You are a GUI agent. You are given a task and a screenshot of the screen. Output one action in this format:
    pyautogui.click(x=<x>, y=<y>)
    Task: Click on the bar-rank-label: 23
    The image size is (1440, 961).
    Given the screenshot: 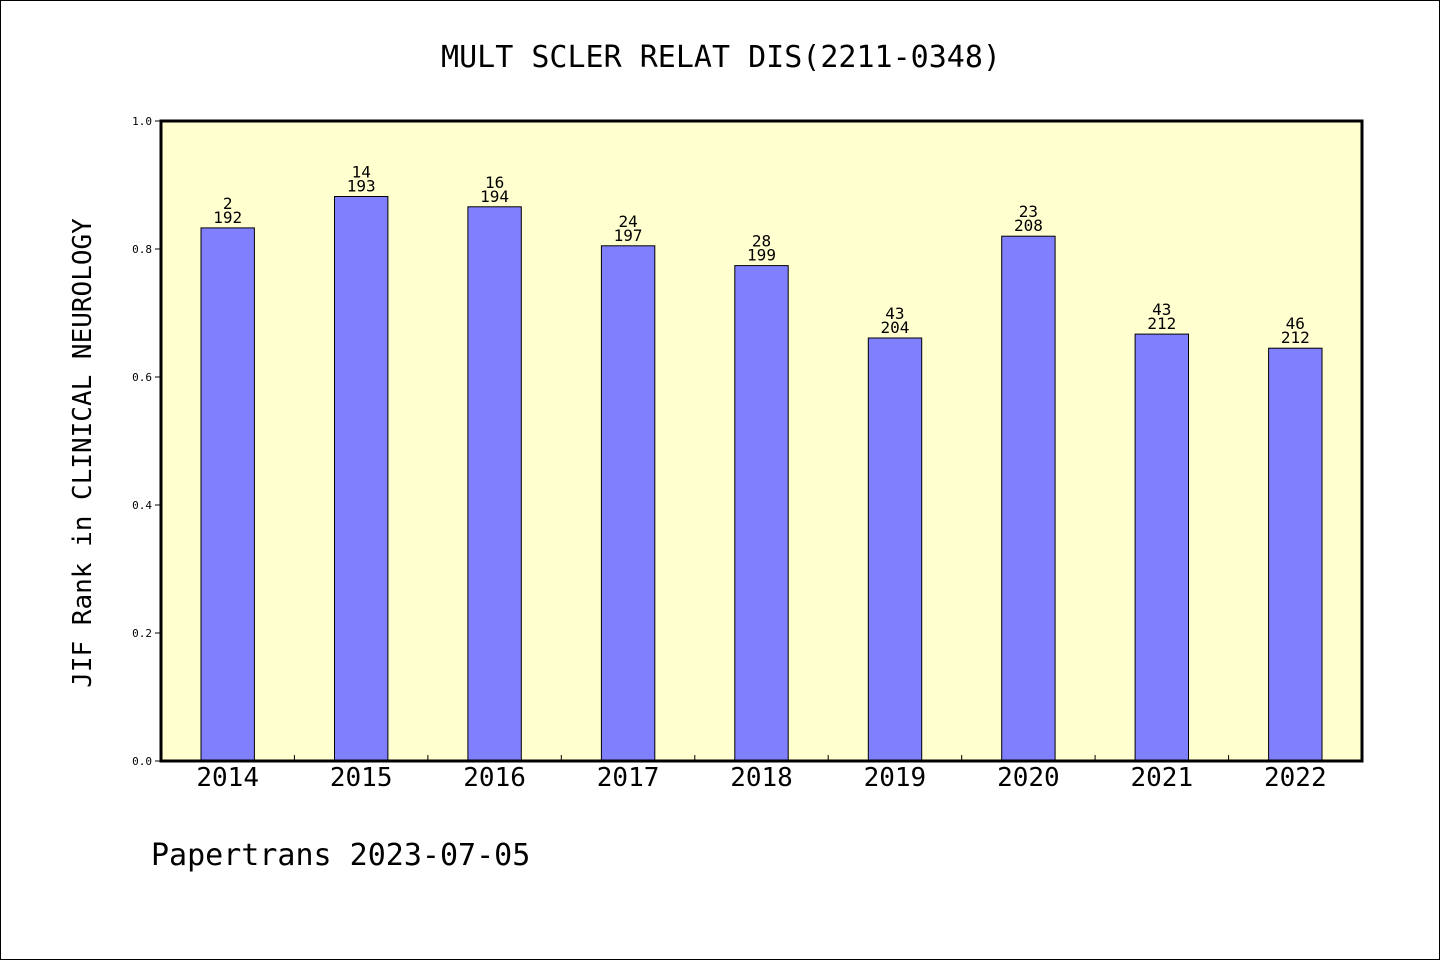 What is the action you would take?
    pyautogui.click(x=1028, y=211)
    